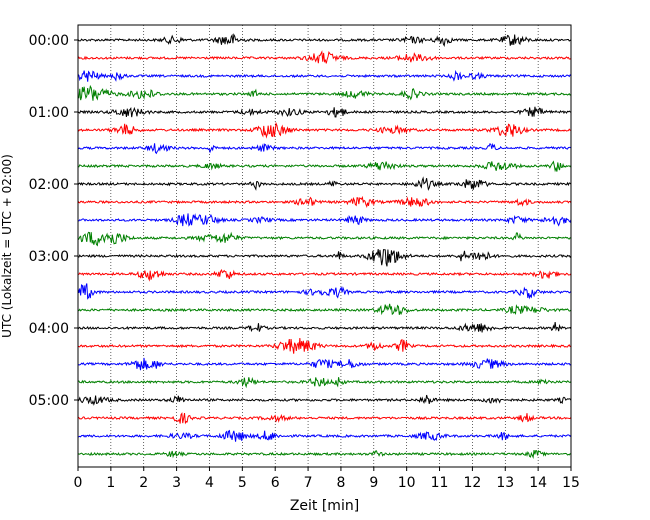 The width and height of the screenshot is (650, 520). I want to click on x-tick-label: 15, so click(571, 483).